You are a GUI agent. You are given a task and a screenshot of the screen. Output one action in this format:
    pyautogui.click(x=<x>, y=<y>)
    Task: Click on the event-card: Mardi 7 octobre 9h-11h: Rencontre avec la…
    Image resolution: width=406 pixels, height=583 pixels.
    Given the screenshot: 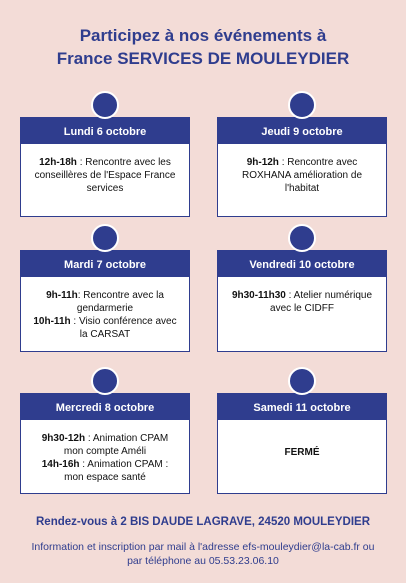 What is the action you would take?
    pyautogui.click(x=105, y=301)
    